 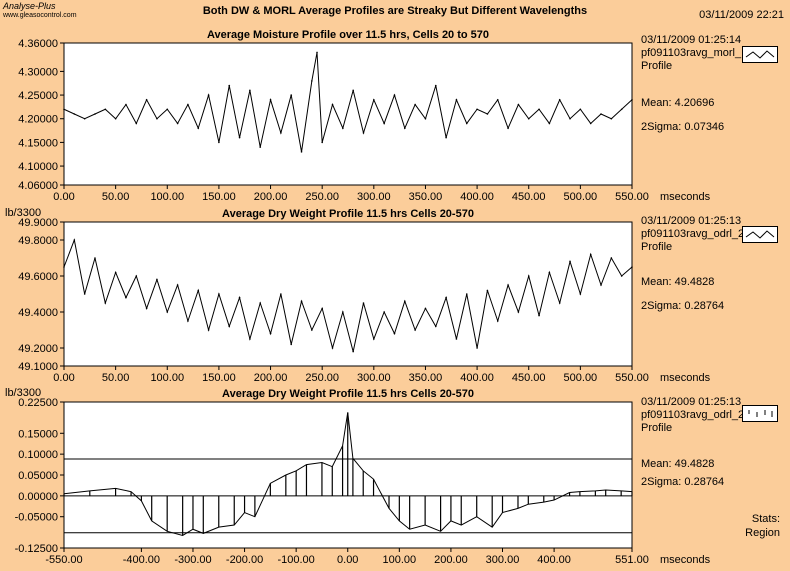 What do you see at coordinates (38, 476) in the screenshot?
I see `y-tick-label: 0.05000` at bounding box center [38, 476].